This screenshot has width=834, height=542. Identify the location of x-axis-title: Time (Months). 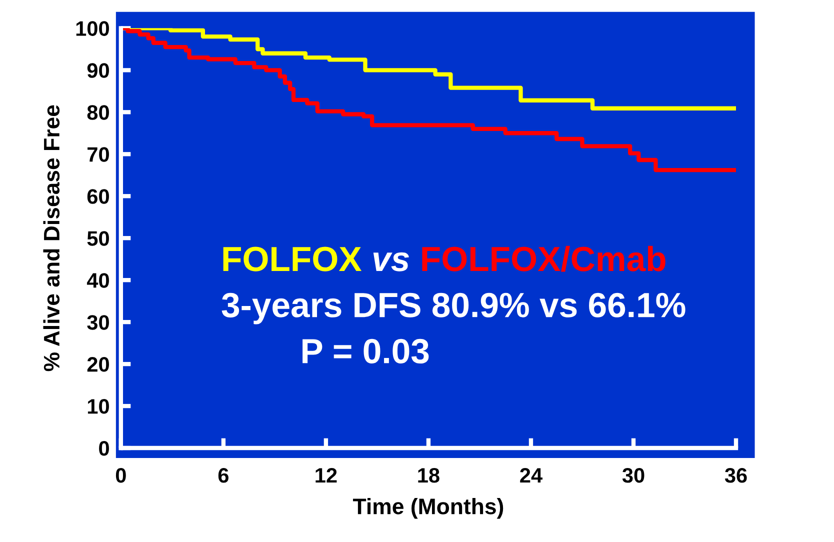
(428, 508).